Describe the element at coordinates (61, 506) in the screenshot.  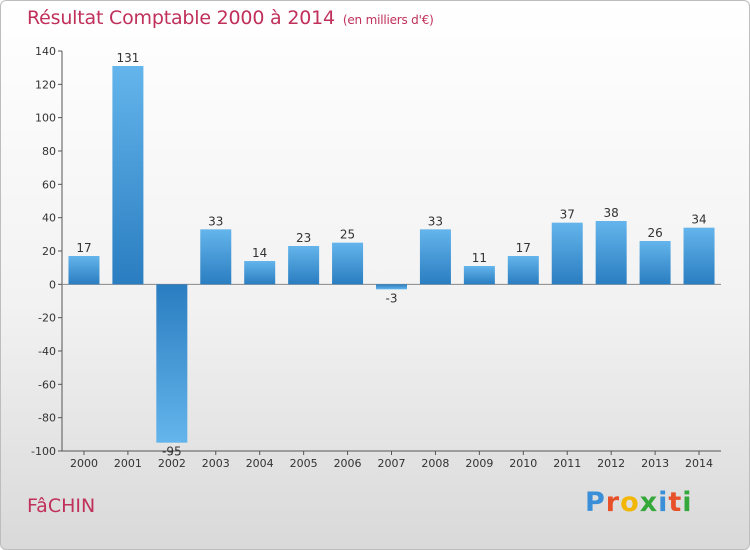
I see `commune-name: FâCHIN` at that location.